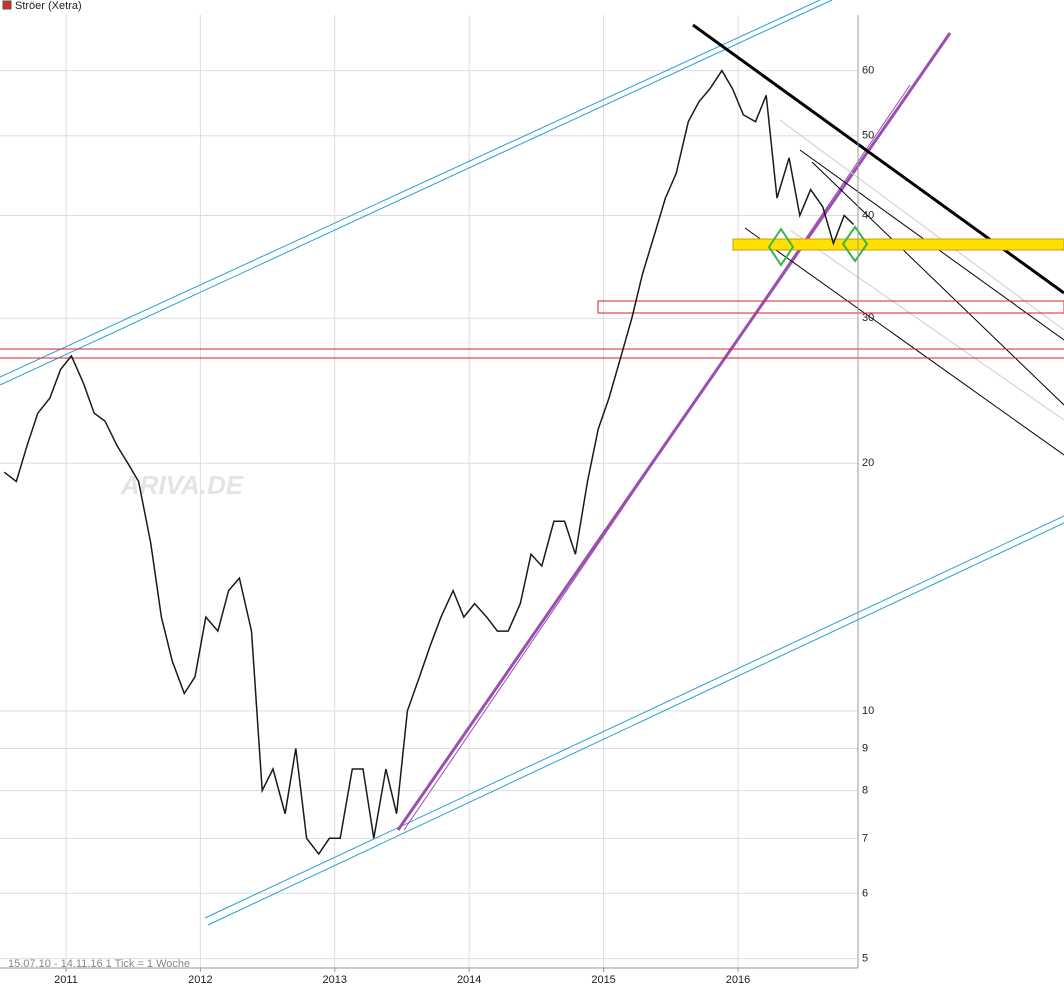  I want to click on y-tick-label: 20, so click(868, 463).